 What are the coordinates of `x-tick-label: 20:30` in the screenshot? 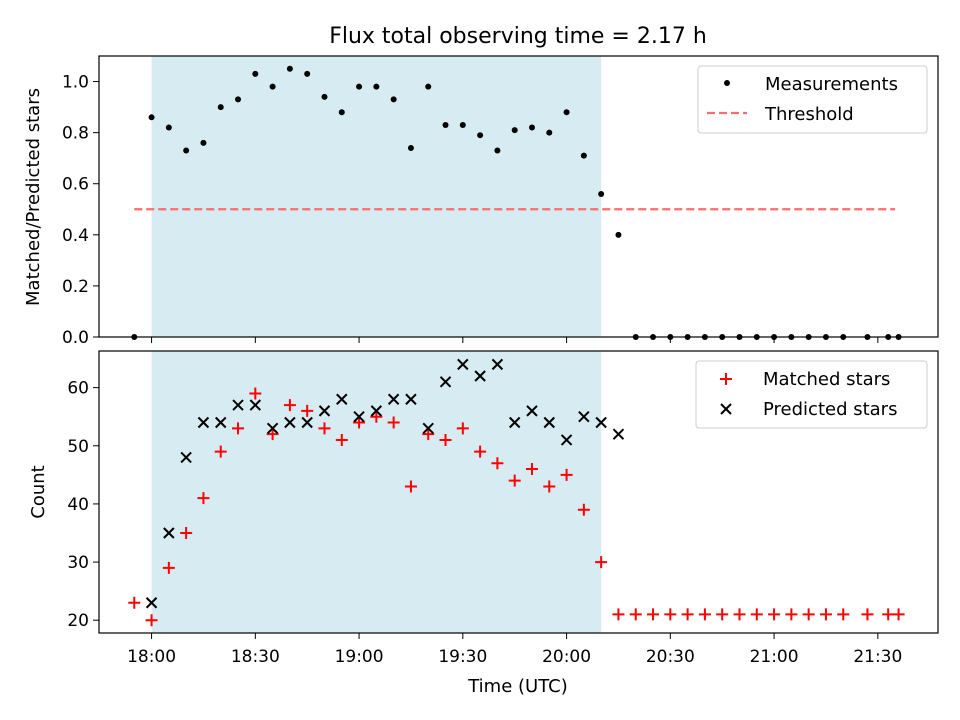 It's located at (670, 657).